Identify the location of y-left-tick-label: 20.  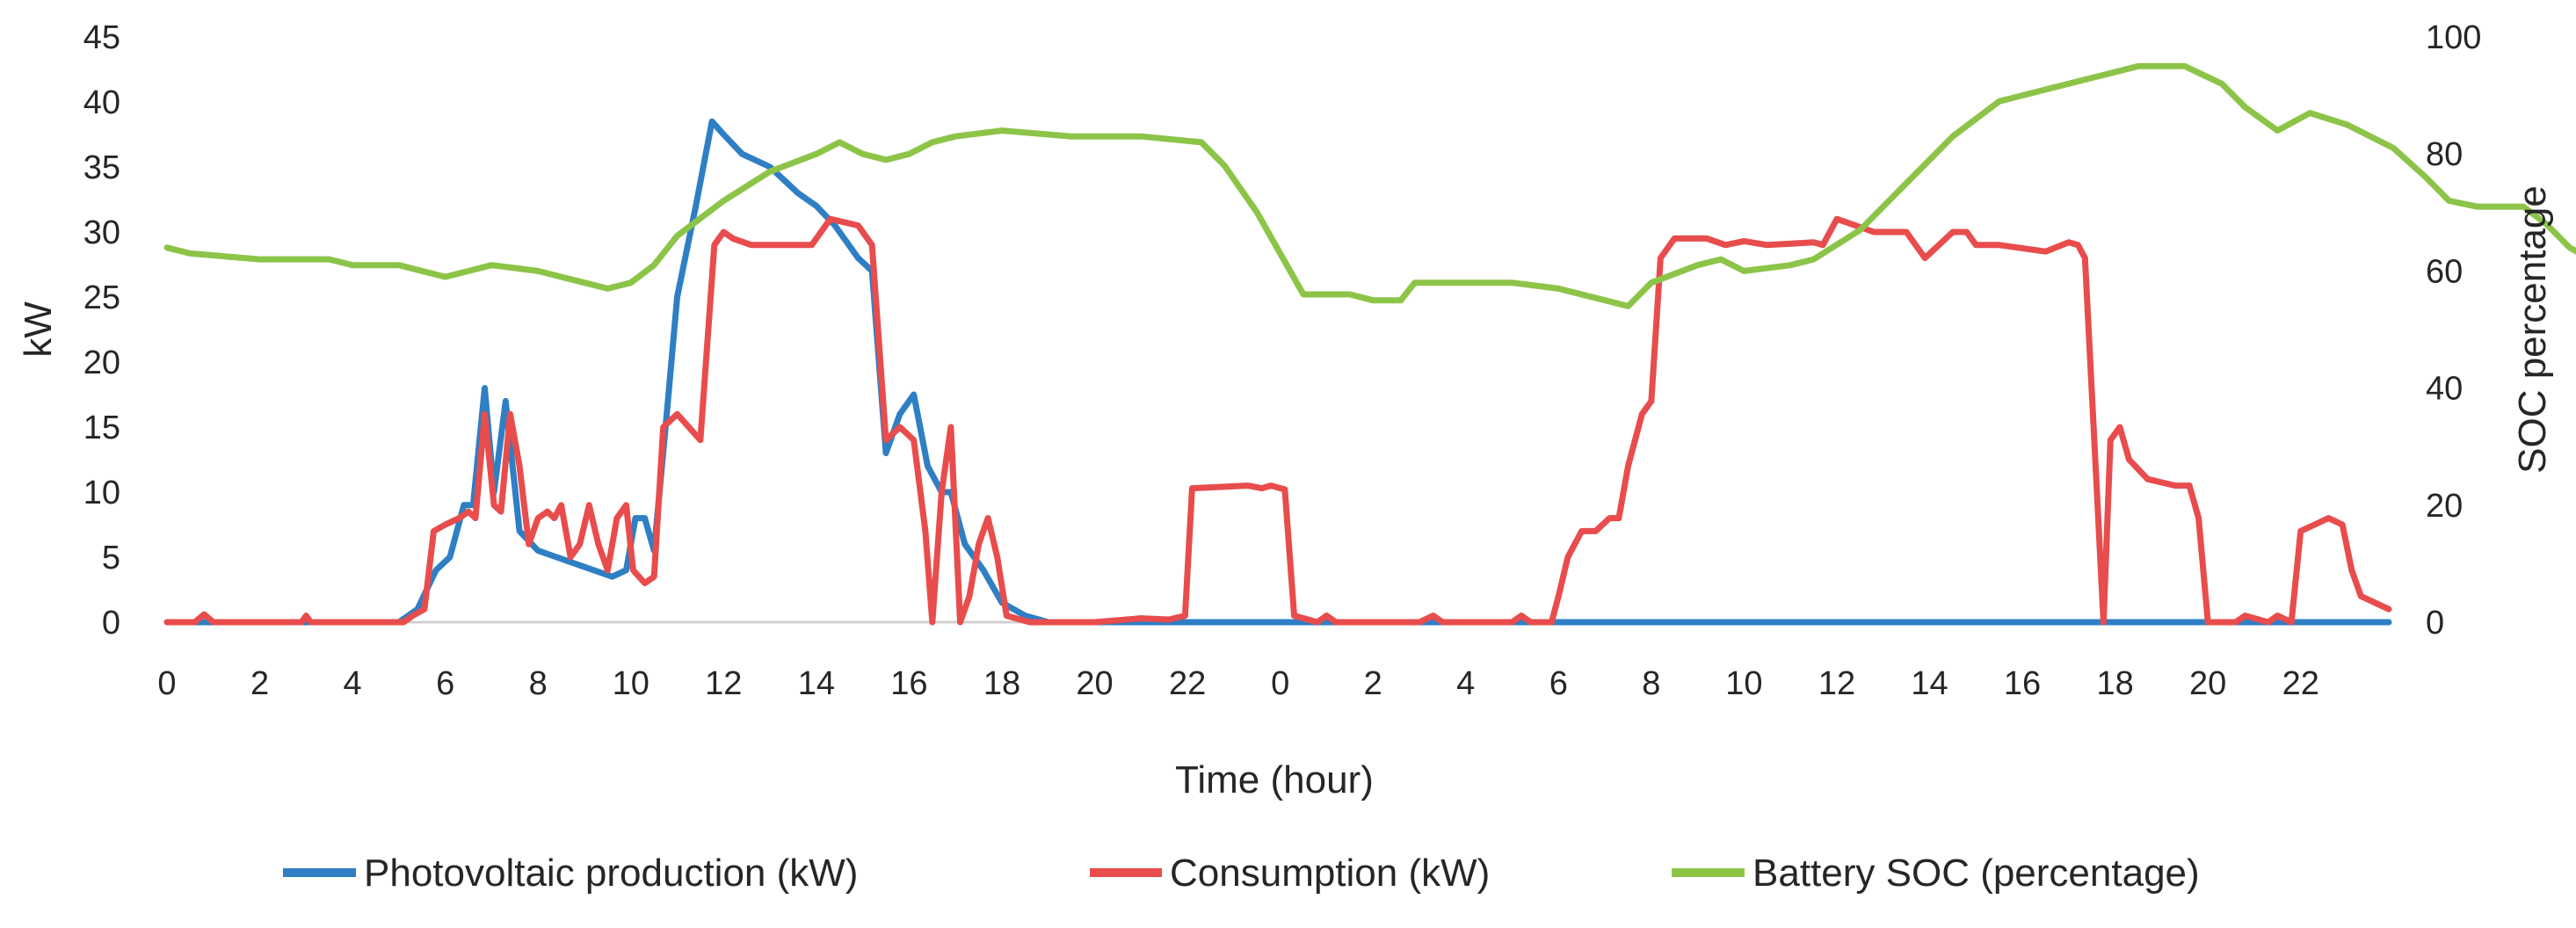
(101, 362).